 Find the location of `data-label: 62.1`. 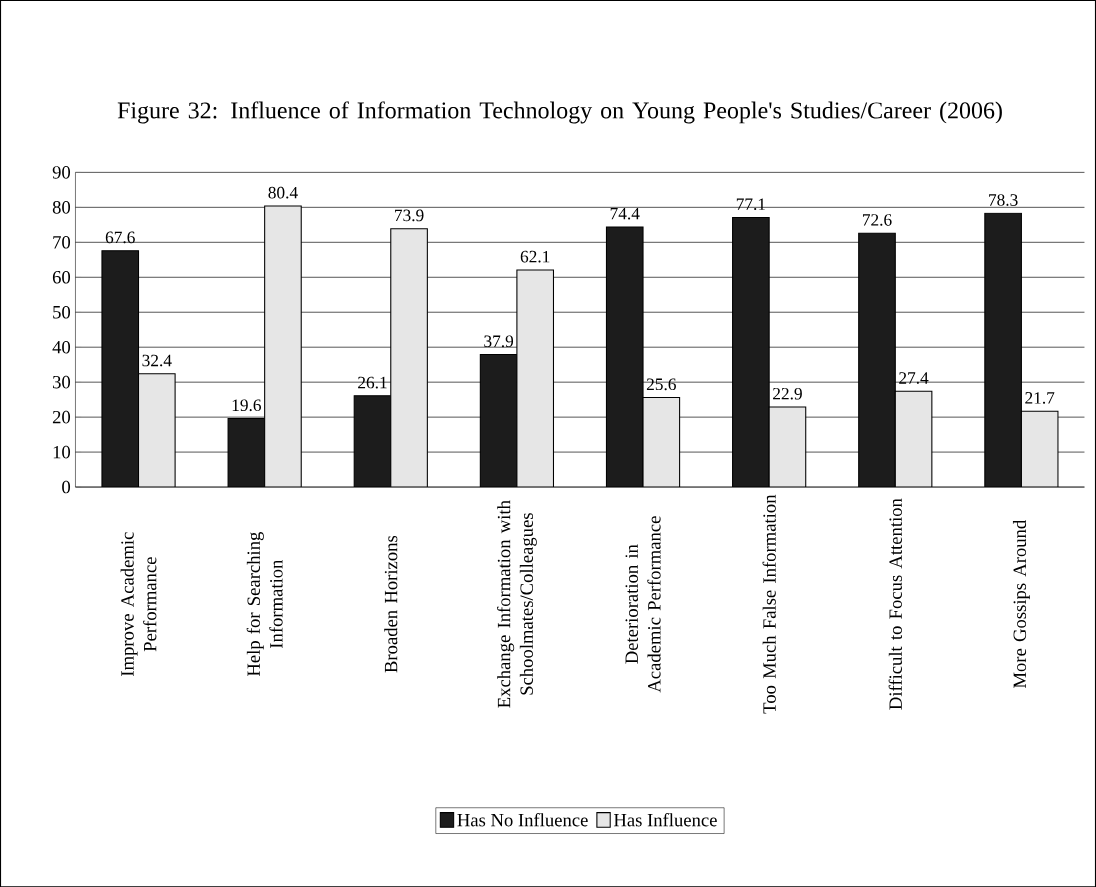

data-label: 62.1 is located at coordinates (535, 256).